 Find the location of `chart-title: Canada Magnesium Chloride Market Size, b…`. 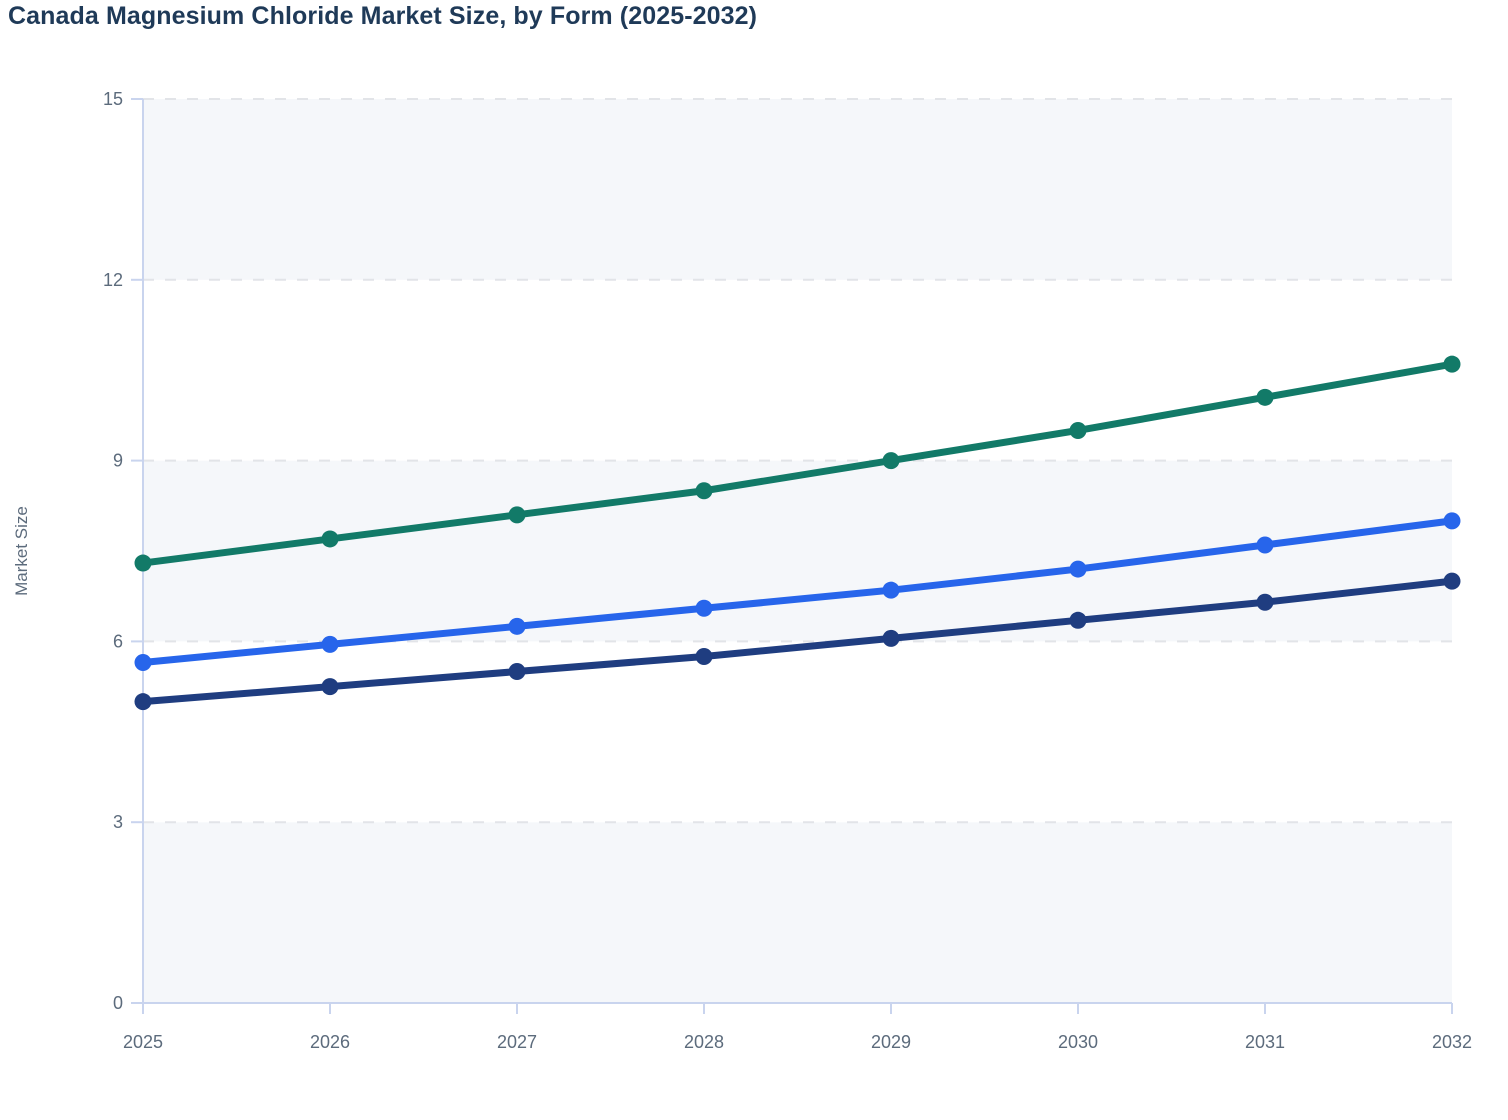

chart-title: Canada Magnesium Chloride Market Size, b… is located at coordinates (383, 16).